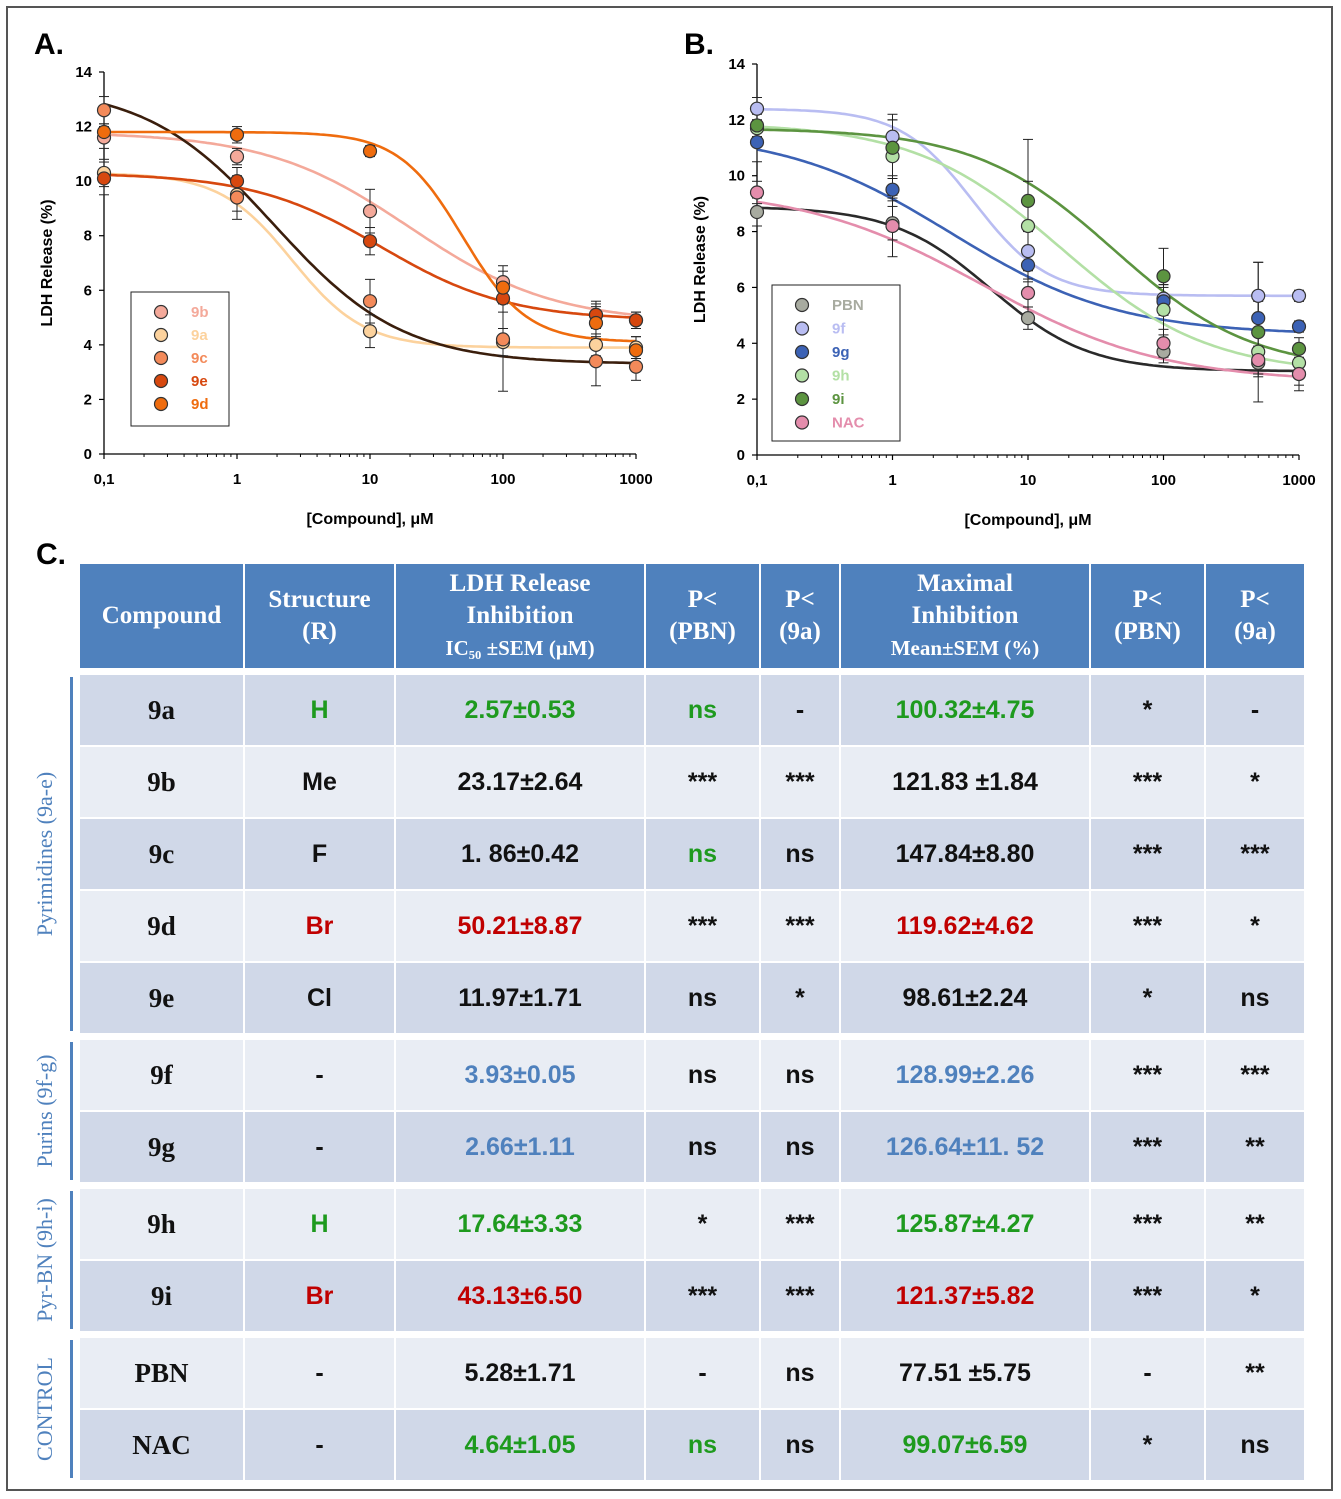  Describe the element at coordinates (702, 631) in the screenshot. I see `table-header-text: (PBN)` at that location.